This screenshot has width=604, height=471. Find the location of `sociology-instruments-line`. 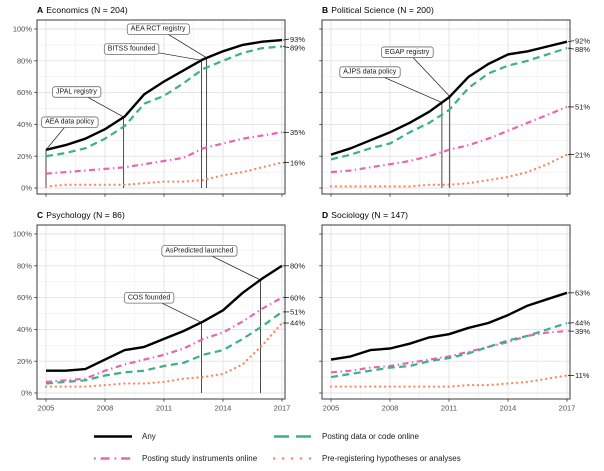

sociology-instruments-line is located at coordinates (449, 351).